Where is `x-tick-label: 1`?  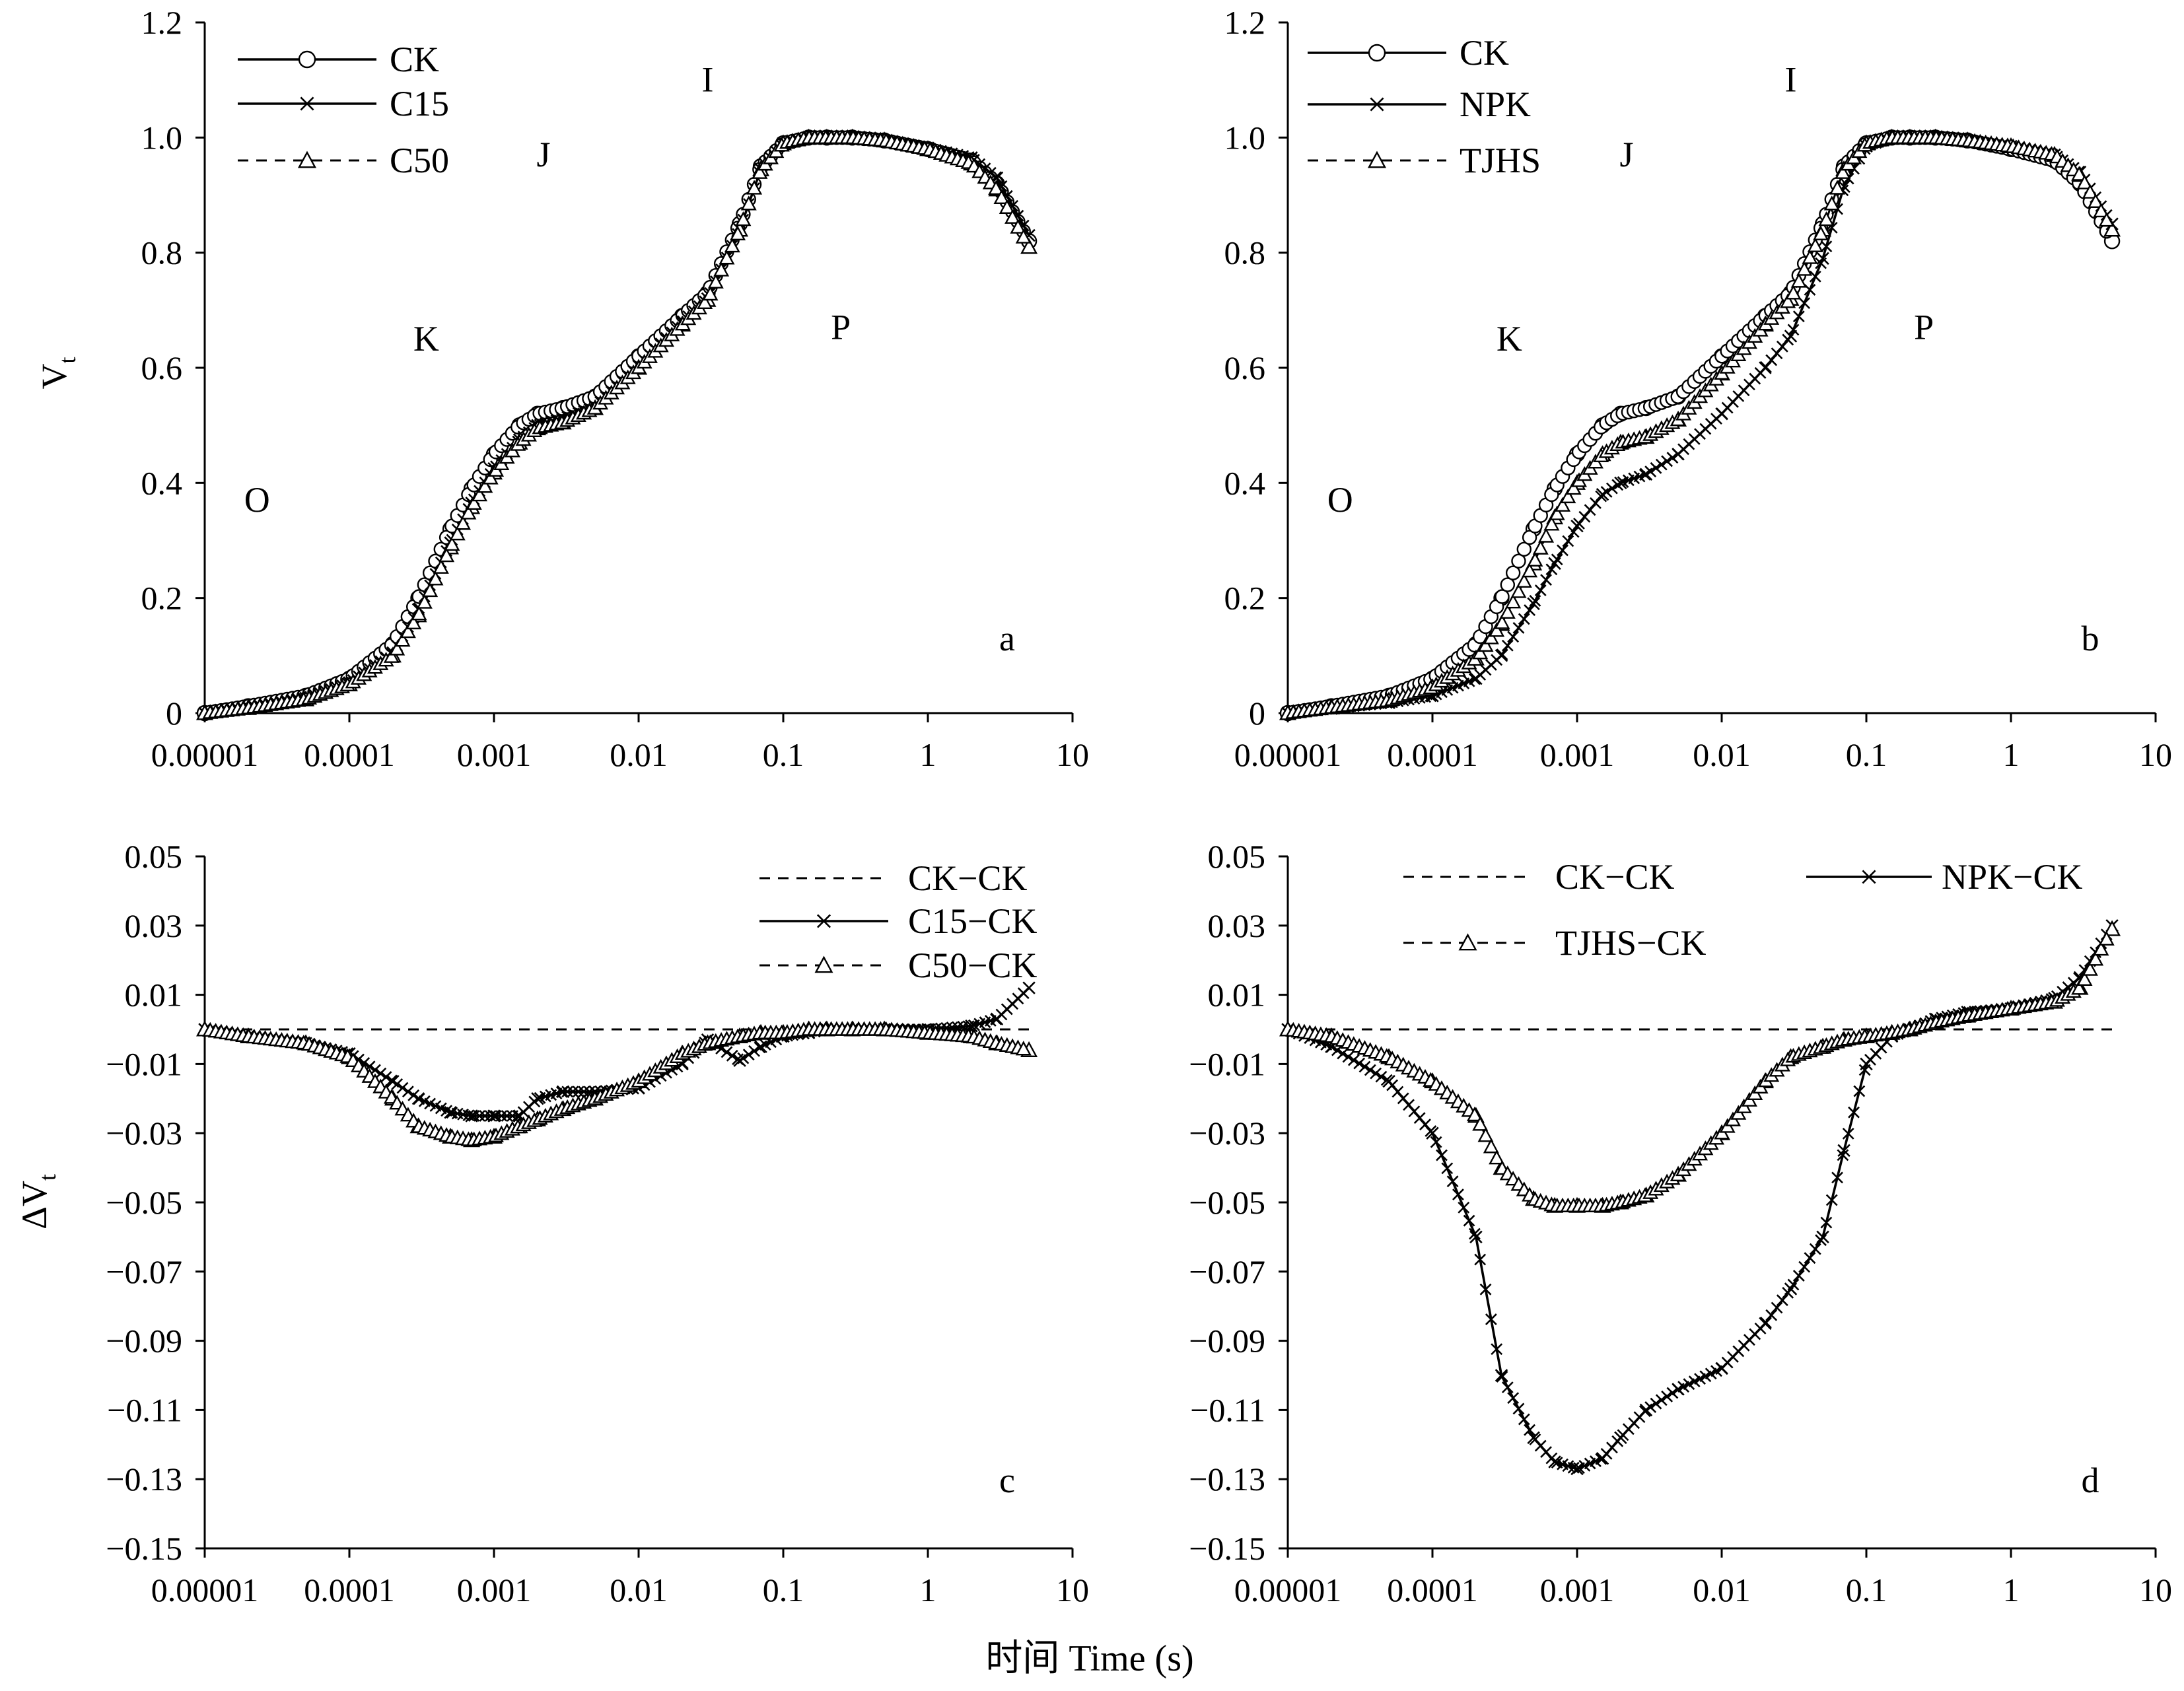
x-tick-label: 1 is located at coordinates (928, 754).